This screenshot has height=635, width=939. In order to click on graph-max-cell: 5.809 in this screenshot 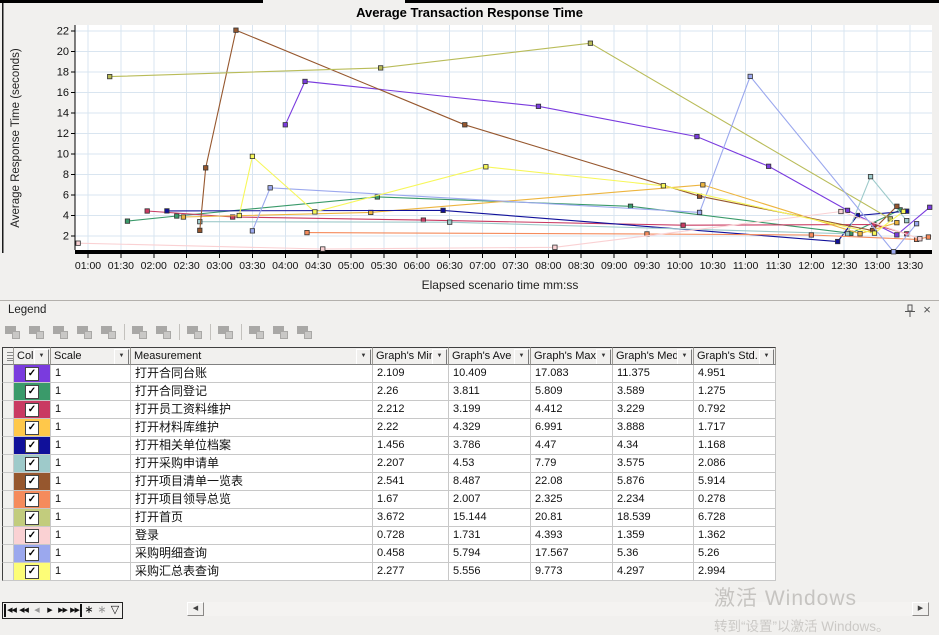, I will do `click(572, 392)`.